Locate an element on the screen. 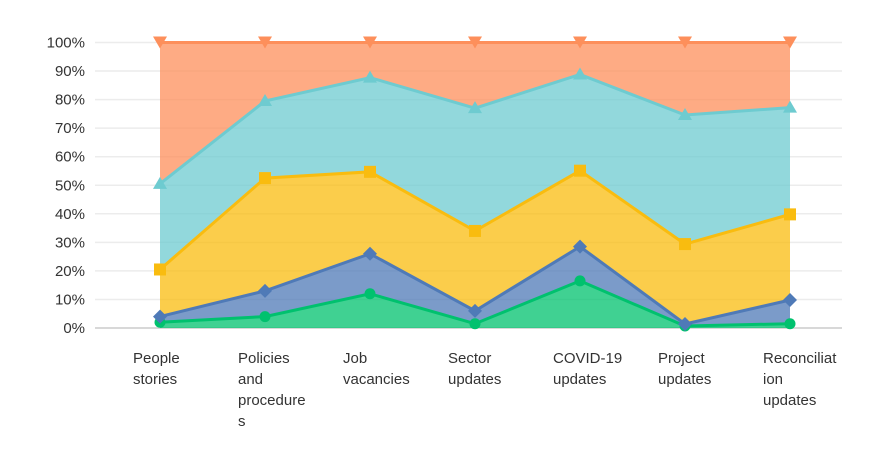 The image size is (885, 451). x-tick-label: Project updates is located at coordinates (685, 369).